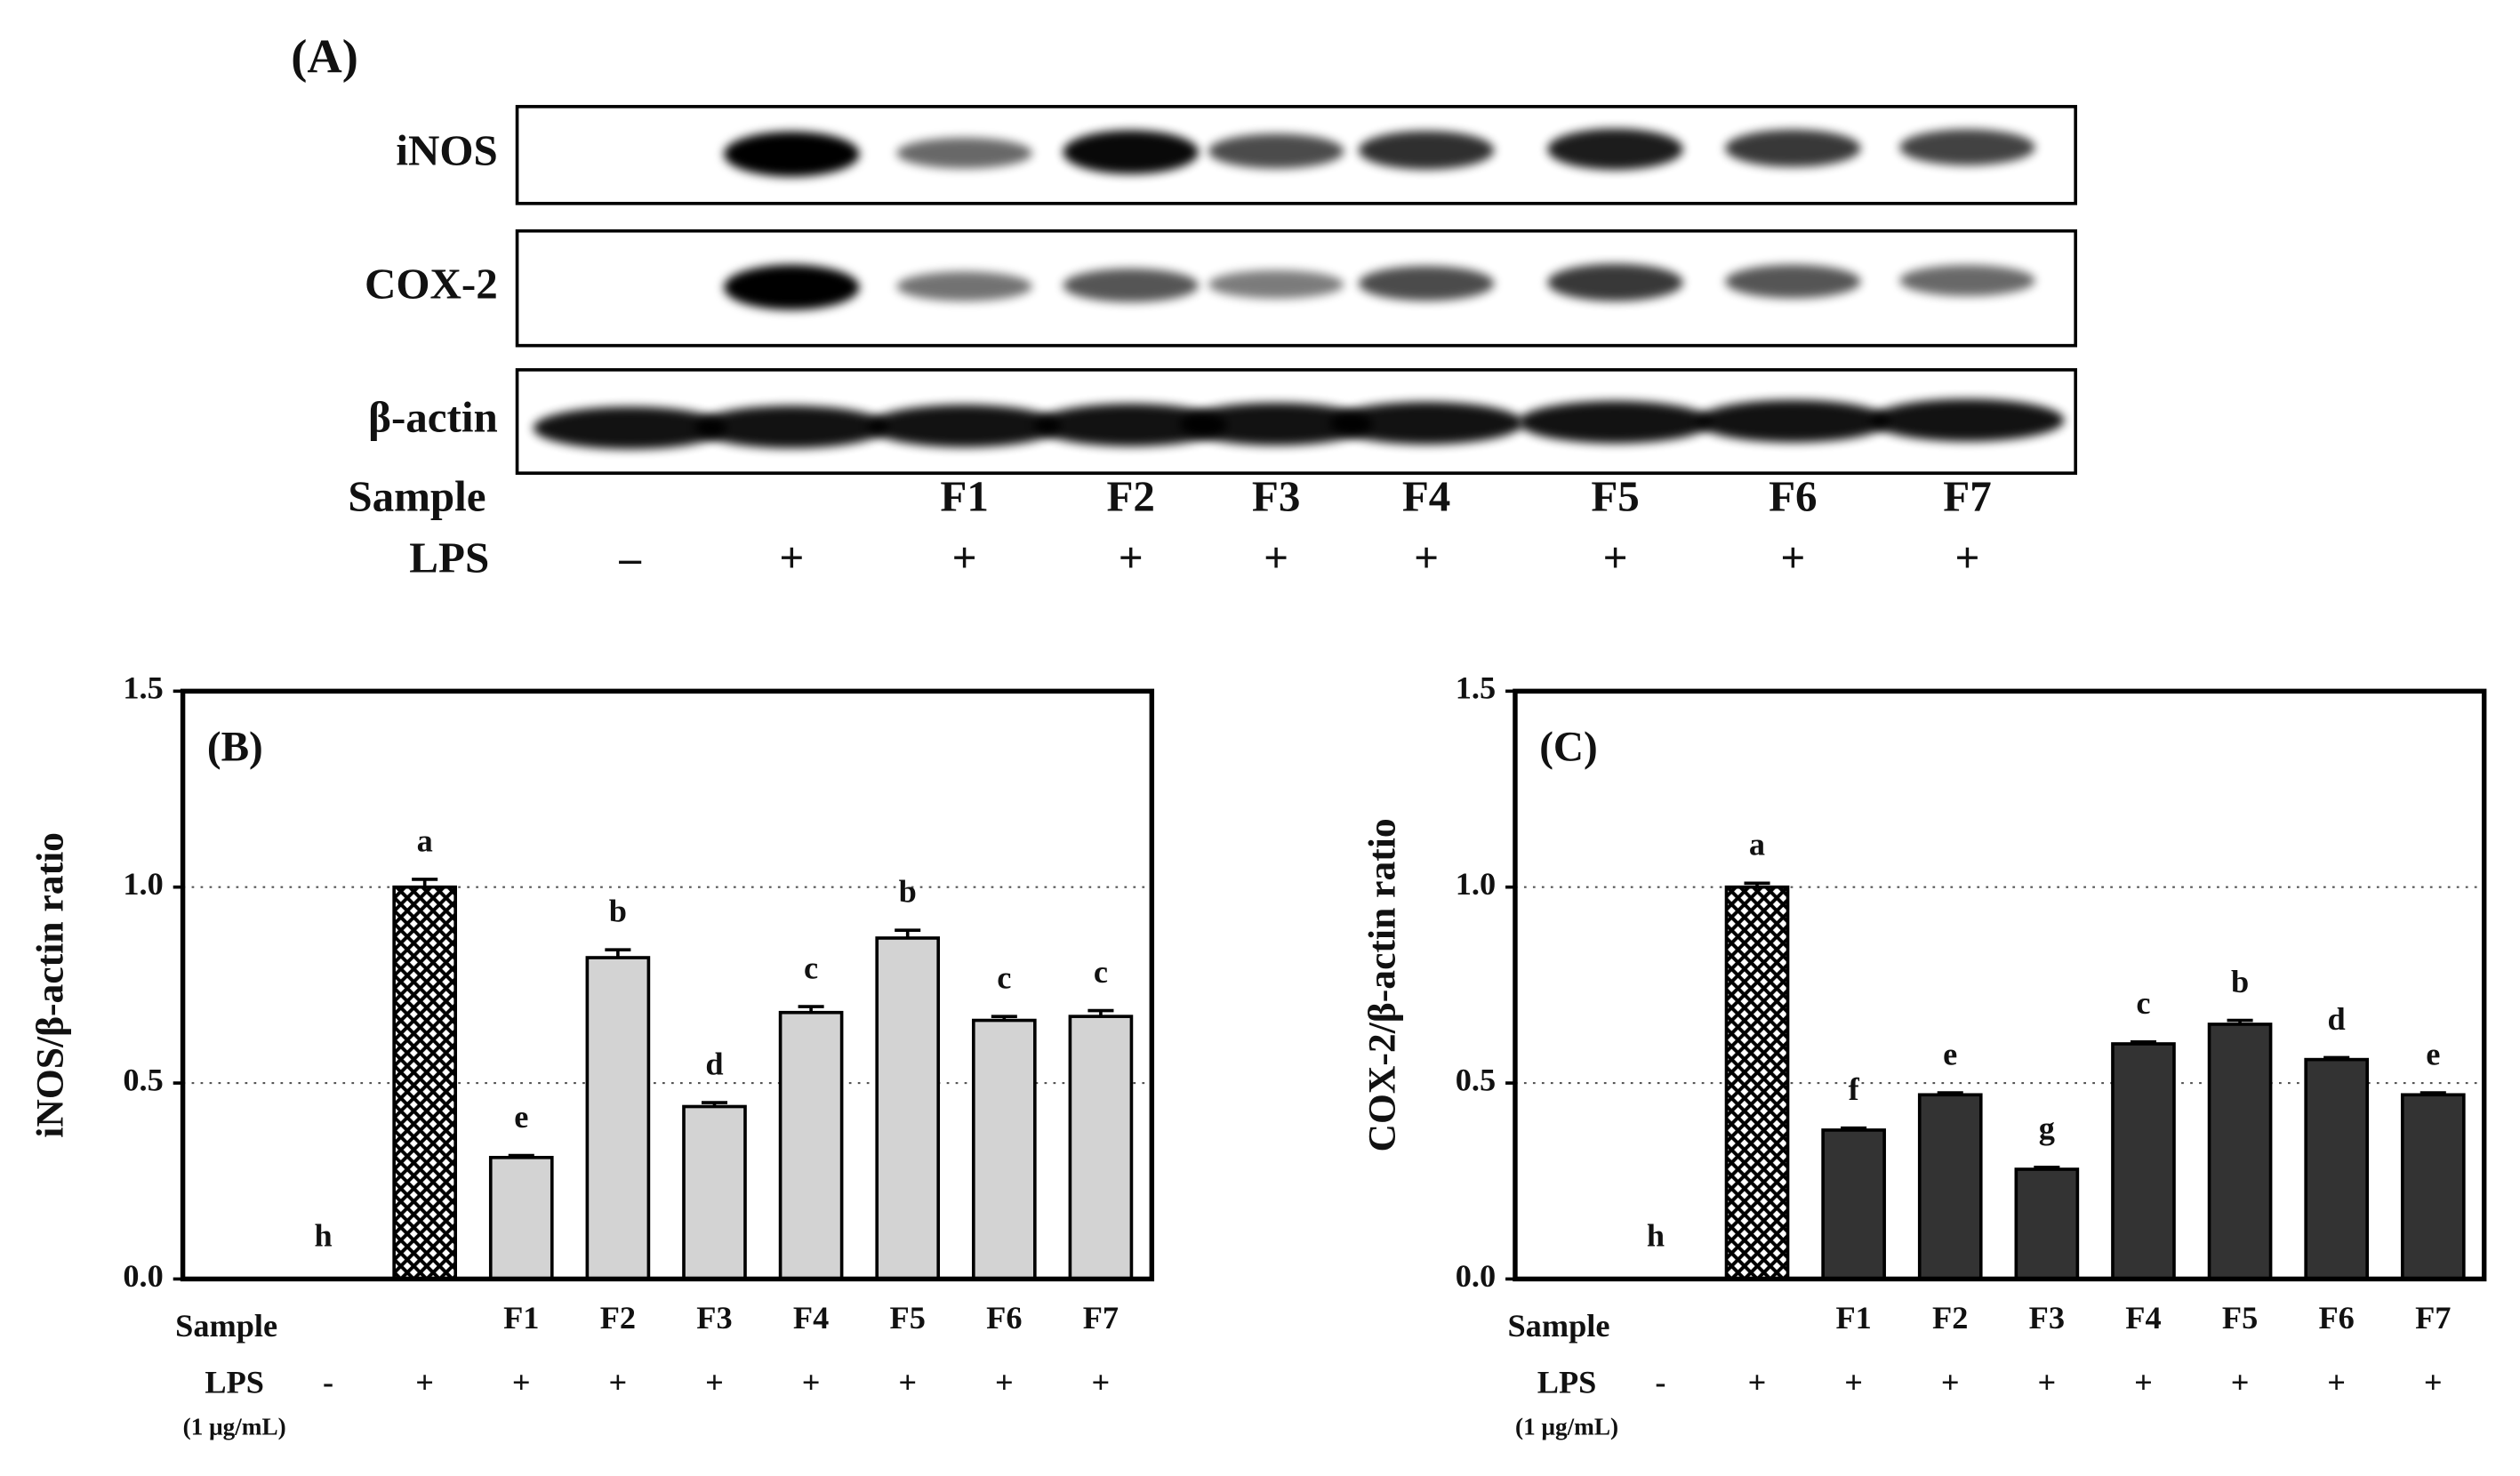 This screenshot has height=1476, width=2520. What do you see at coordinates (714, 1063) in the screenshot?
I see `significance-letter: d` at bounding box center [714, 1063].